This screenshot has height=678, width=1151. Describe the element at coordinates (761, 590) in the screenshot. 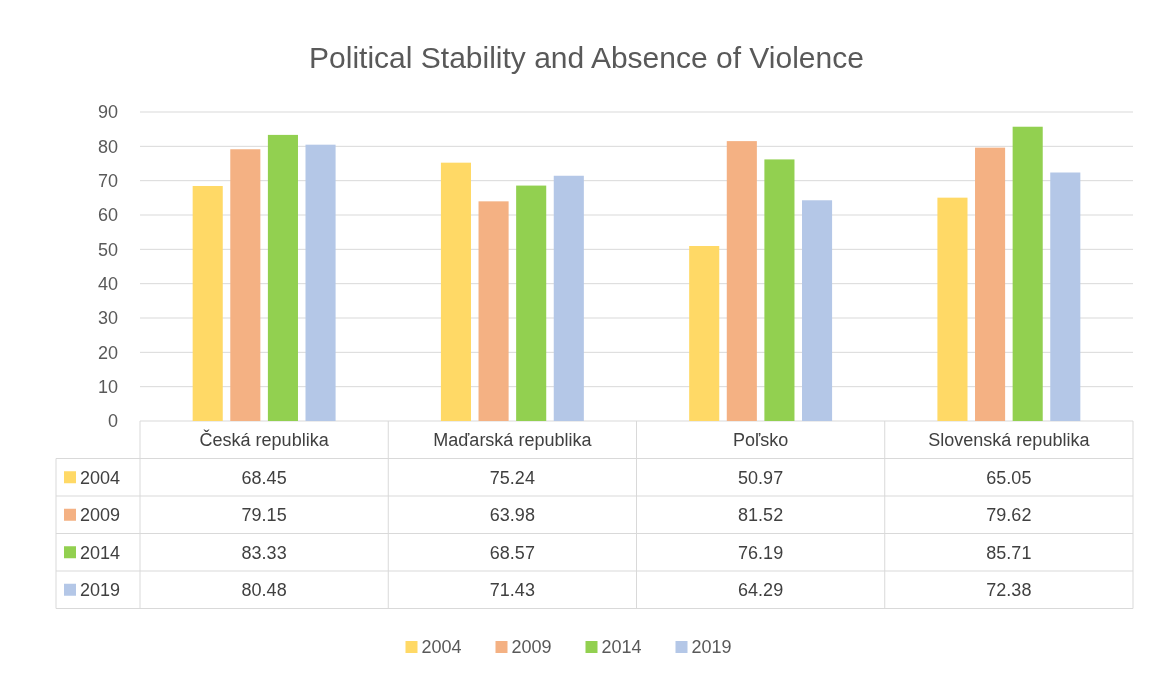

I see `data-label: 64.29` at that location.